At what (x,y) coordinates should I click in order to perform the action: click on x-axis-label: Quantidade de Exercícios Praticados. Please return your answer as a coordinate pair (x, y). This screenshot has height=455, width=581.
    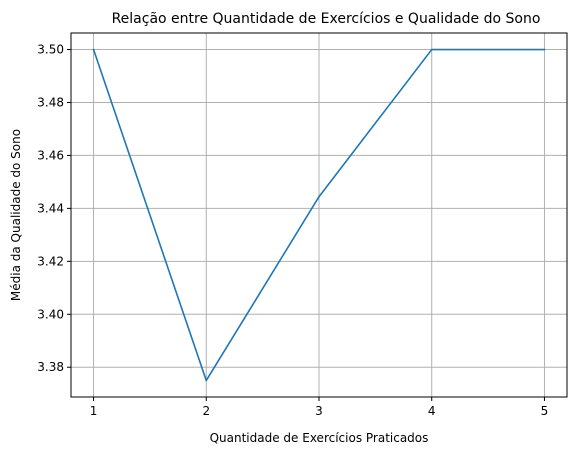
    Looking at the image, I should click on (319, 438).